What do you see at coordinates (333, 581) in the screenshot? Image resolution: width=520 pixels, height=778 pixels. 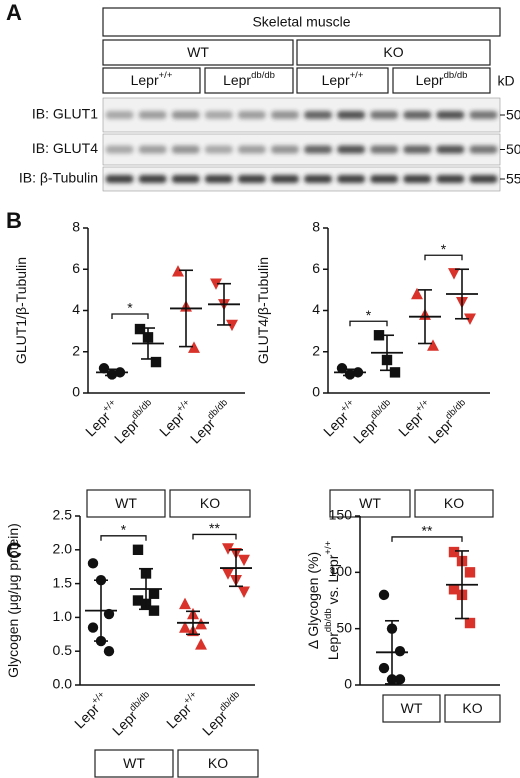 I see `label-text: vs. Lepr` at bounding box center [333, 581].